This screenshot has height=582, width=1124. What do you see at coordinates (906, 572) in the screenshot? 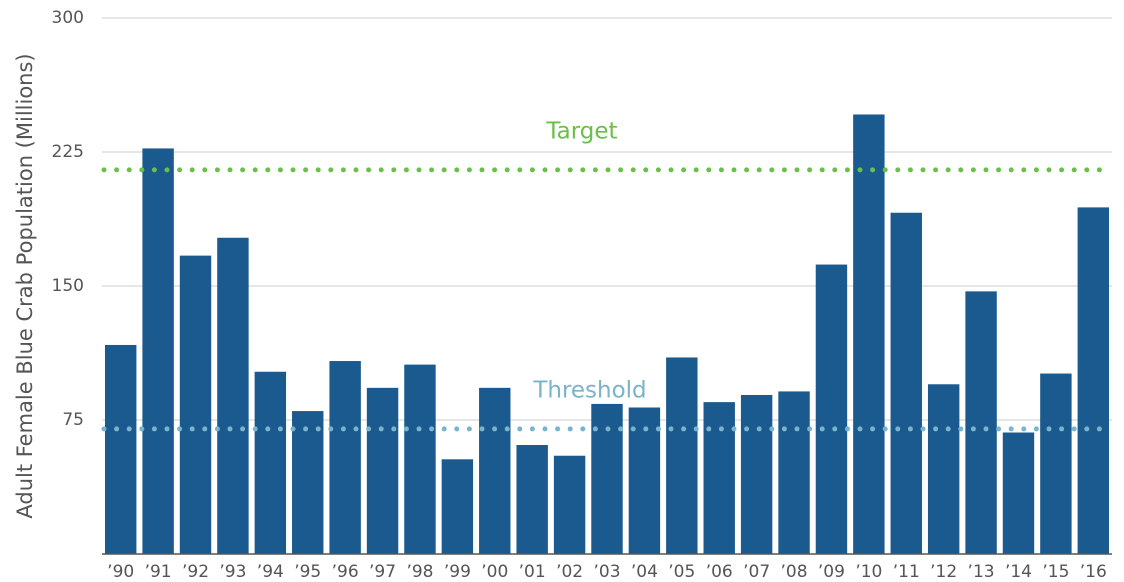
I see `x-tick-label: ’11` at bounding box center [906, 572].